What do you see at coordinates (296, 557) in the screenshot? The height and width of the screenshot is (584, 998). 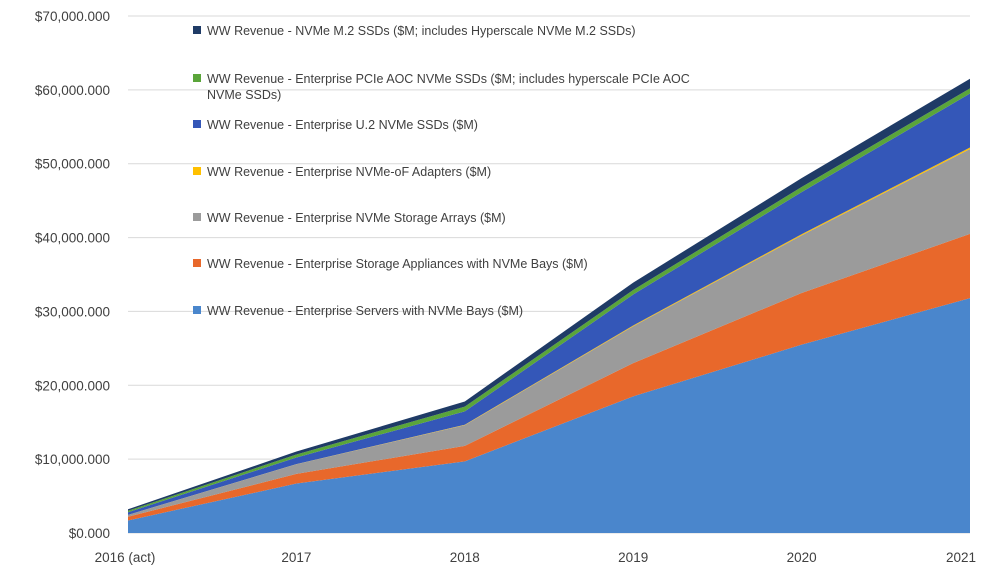 I see `x-tick-label: 2017` at bounding box center [296, 557].